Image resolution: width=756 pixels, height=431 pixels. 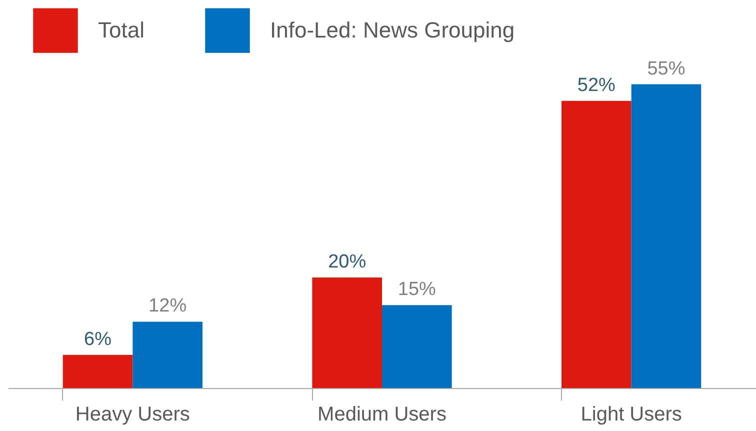 I want to click on x-tick-label: Heavy Users, so click(x=132, y=415).